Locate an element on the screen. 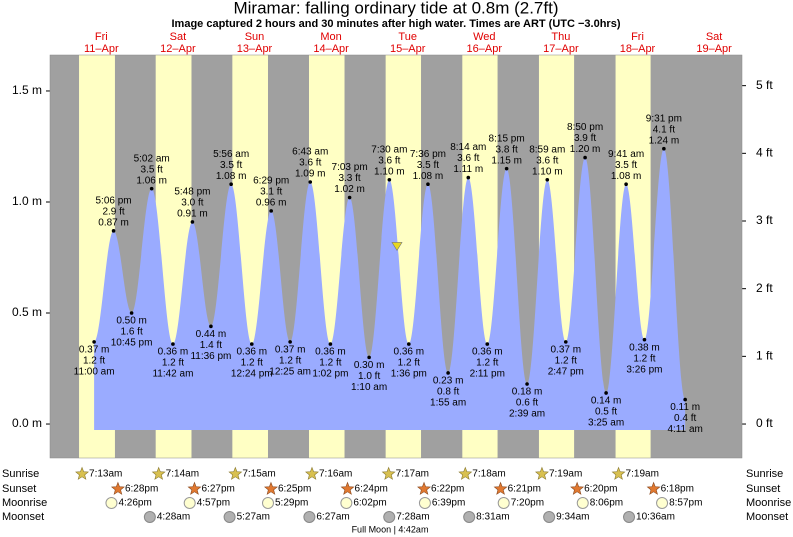  tide-label: 5:06 pm is located at coordinates (114, 200).